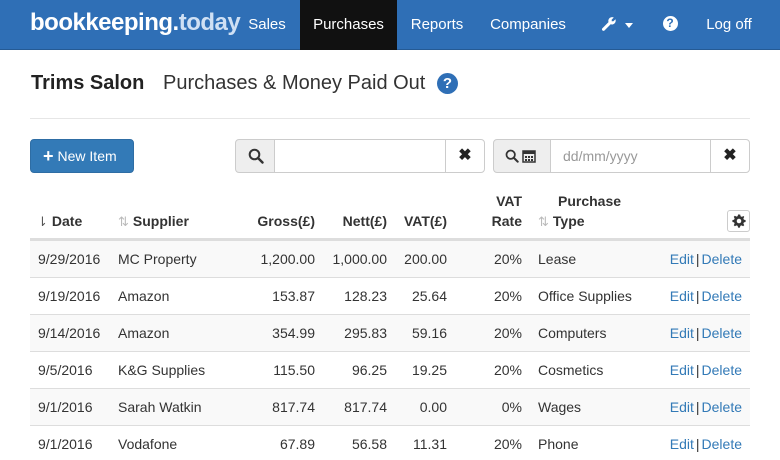  I want to click on cell-date: 9/5/2016, so click(65, 370).